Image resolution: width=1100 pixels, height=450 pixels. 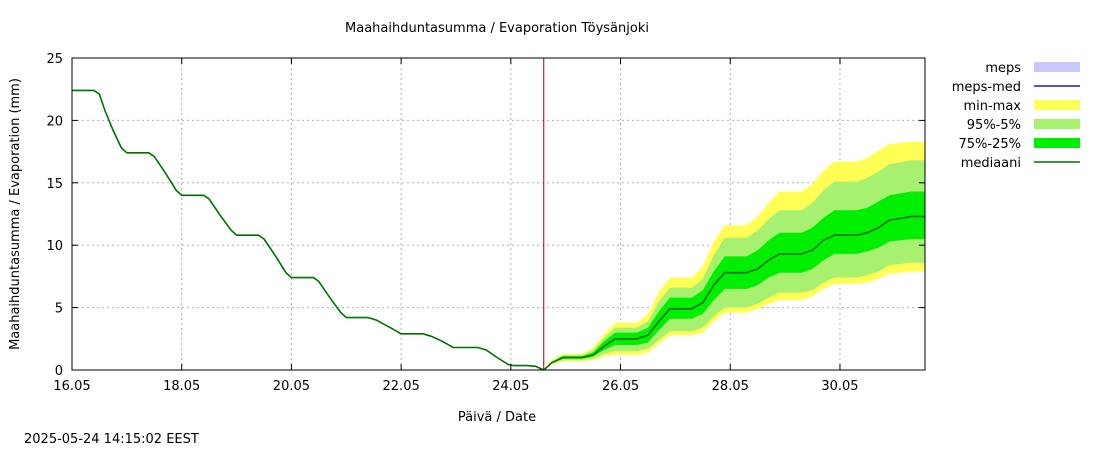 What do you see at coordinates (1016, 116) in the screenshot?
I see `legend: meps meps-med min-max 95%-5% 75%-25% mediaani` at bounding box center [1016, 116].